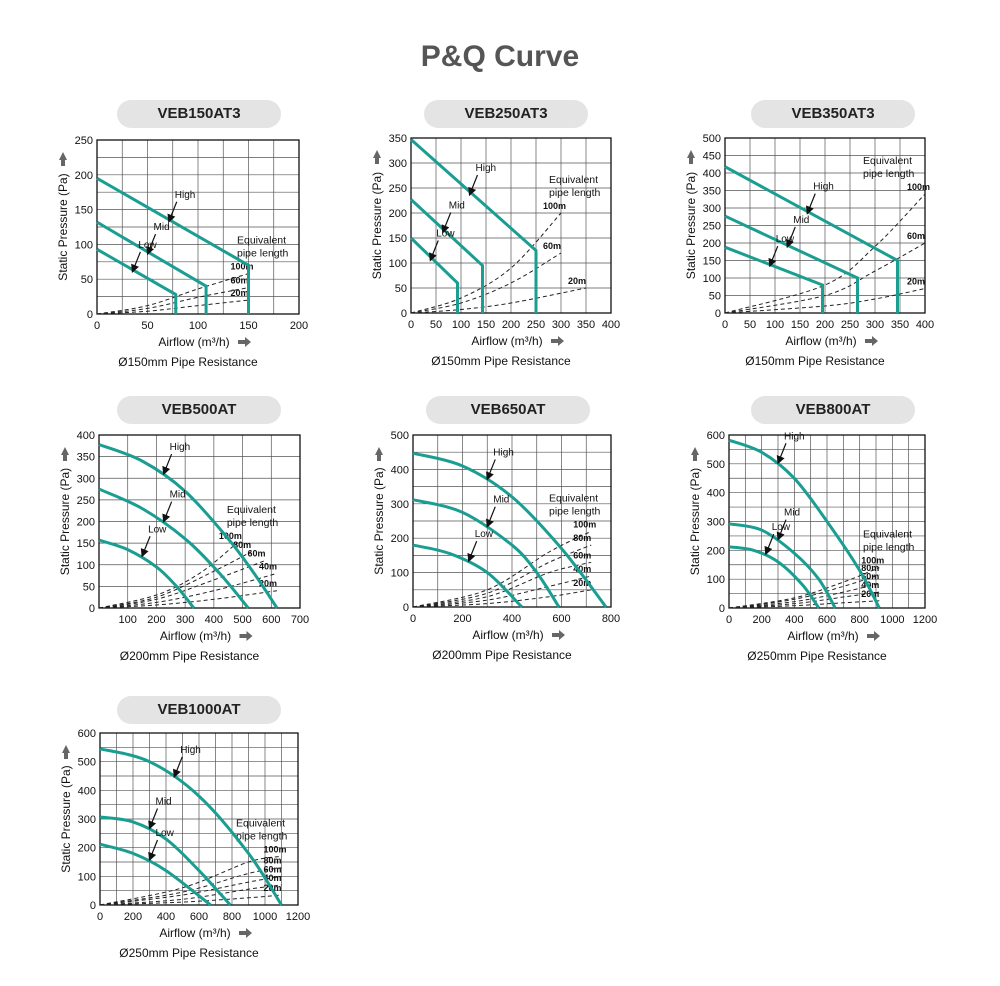 Image resolution: width=1000 pixels, height=986 pixels. What do you see at coordinates (165, 833) in the screenshot?
I see `curve-label-low: Low` at bounding box center [165, 833].